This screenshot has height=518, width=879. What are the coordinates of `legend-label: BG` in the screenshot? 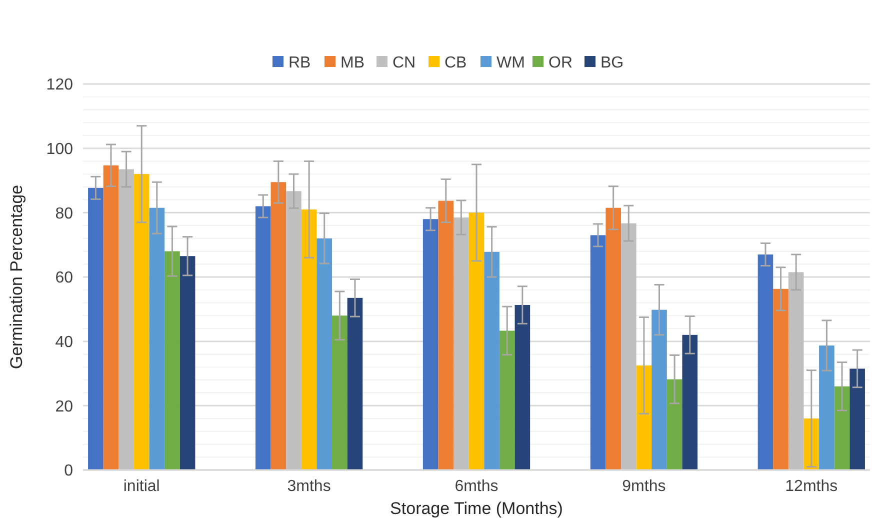 It's located at (612, 63).